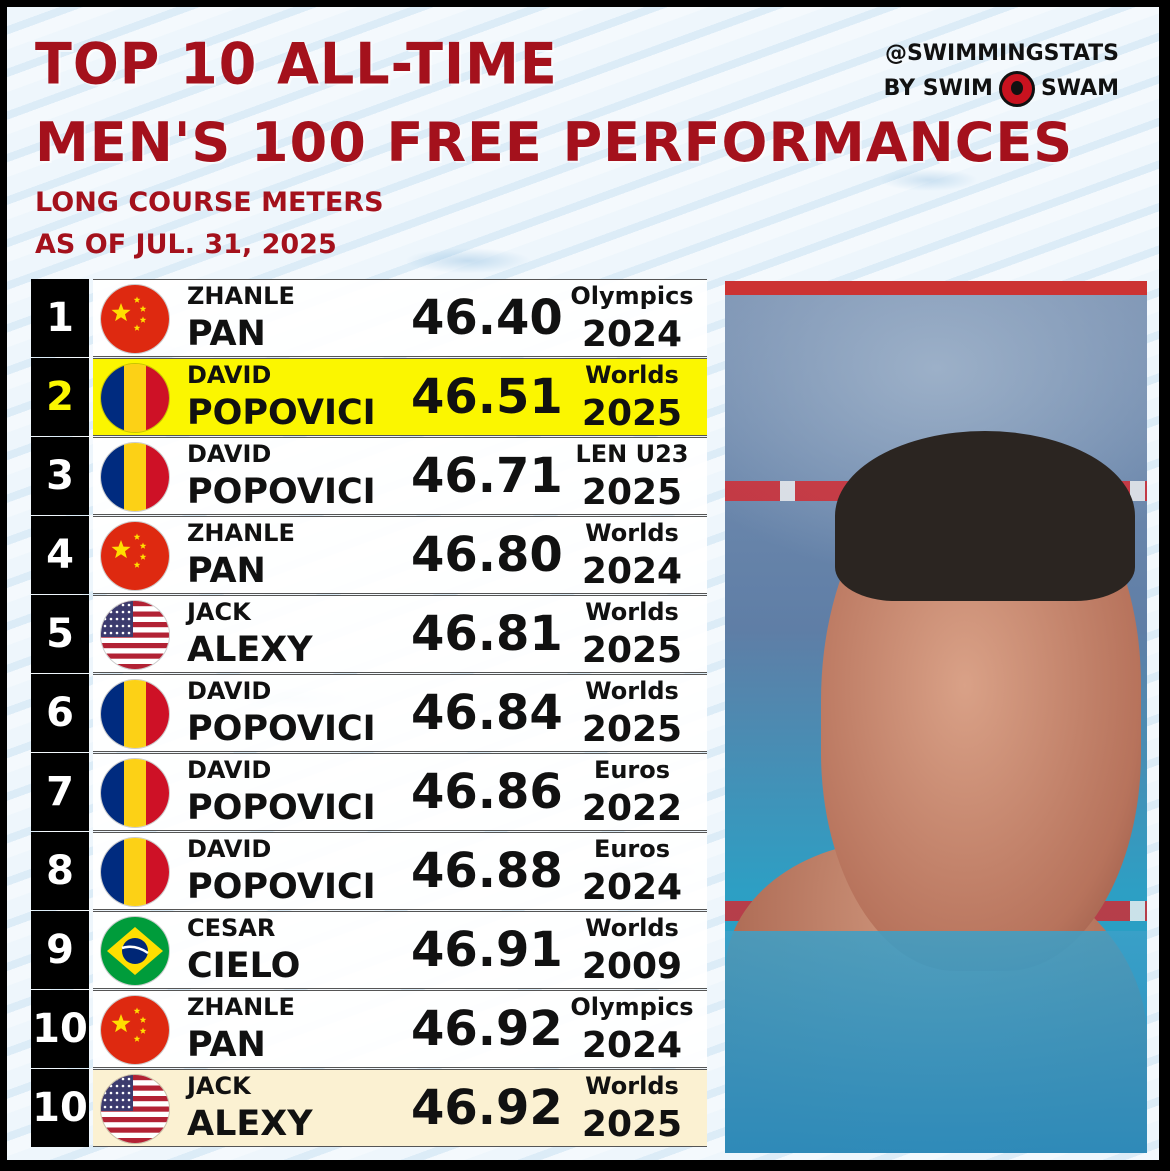 This screenshot has width=1170, height=1171. What do you see at coordinates (938, 88) in the screenshot?
I see `brand-by: BY SWIM` at bounding box center [938, 88].